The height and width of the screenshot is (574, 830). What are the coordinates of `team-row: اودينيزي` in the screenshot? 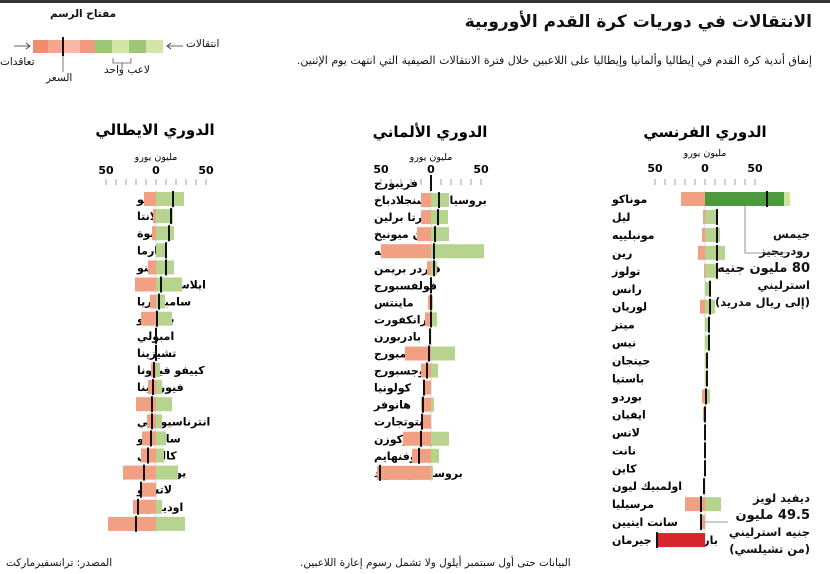 It's located at (158, 506).